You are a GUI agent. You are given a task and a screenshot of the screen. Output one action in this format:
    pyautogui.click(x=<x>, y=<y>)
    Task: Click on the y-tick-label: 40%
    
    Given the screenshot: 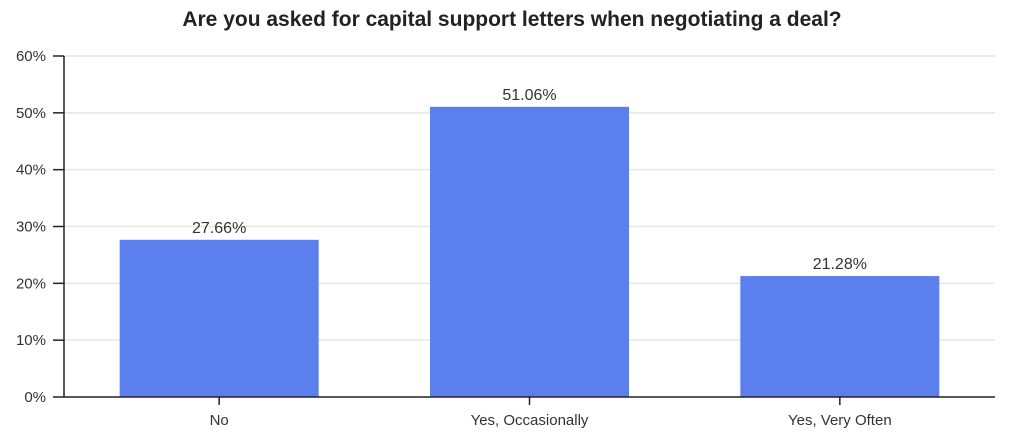 What is the action you would take?
    pyautogui.click(x=31, y=170)
    